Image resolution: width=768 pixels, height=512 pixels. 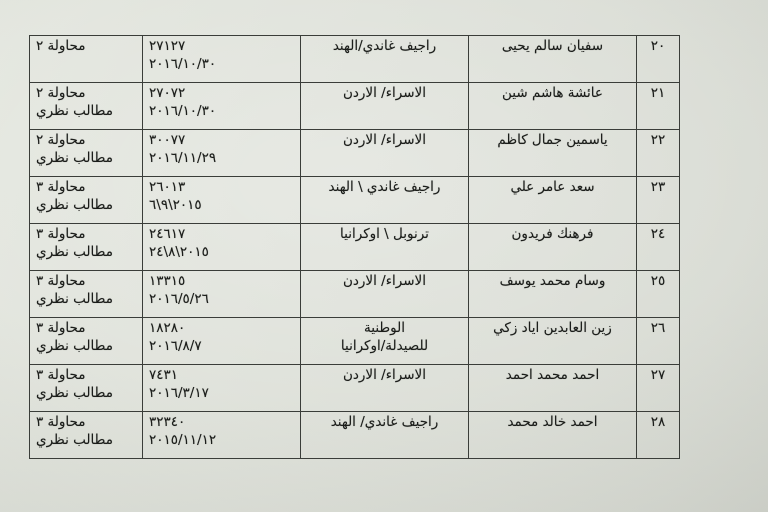 What do you see at coordinates (384, 422) in the screenshot?
I see `university-cell-line: راجيف غاندي/ الهند` at bounding box center [384, 422].